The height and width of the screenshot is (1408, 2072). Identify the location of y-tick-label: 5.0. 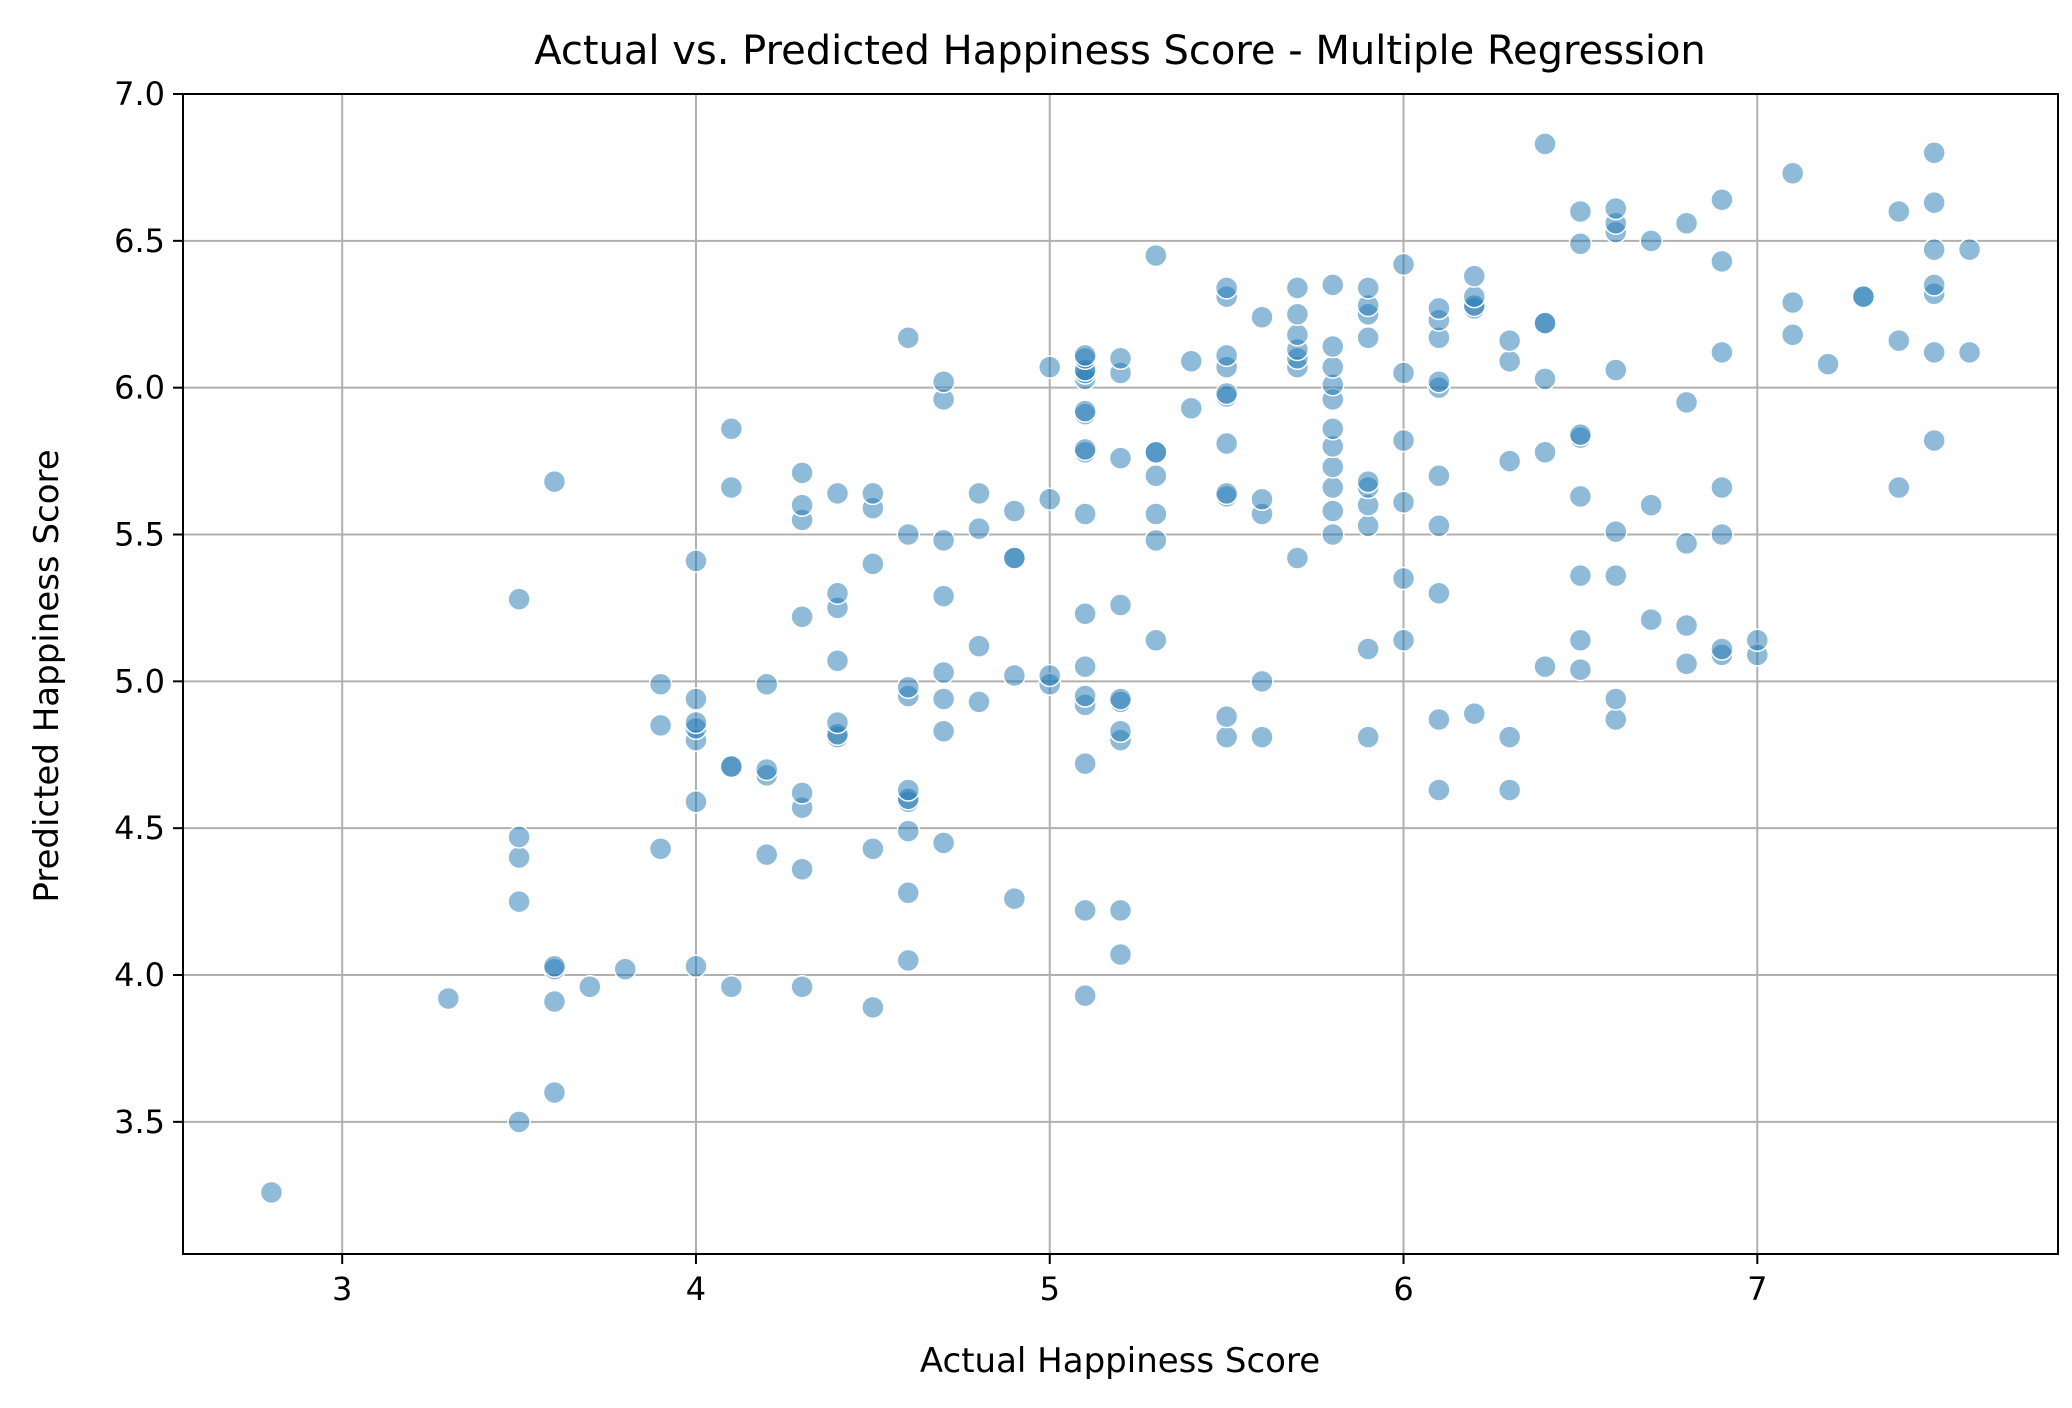
(139, 681).